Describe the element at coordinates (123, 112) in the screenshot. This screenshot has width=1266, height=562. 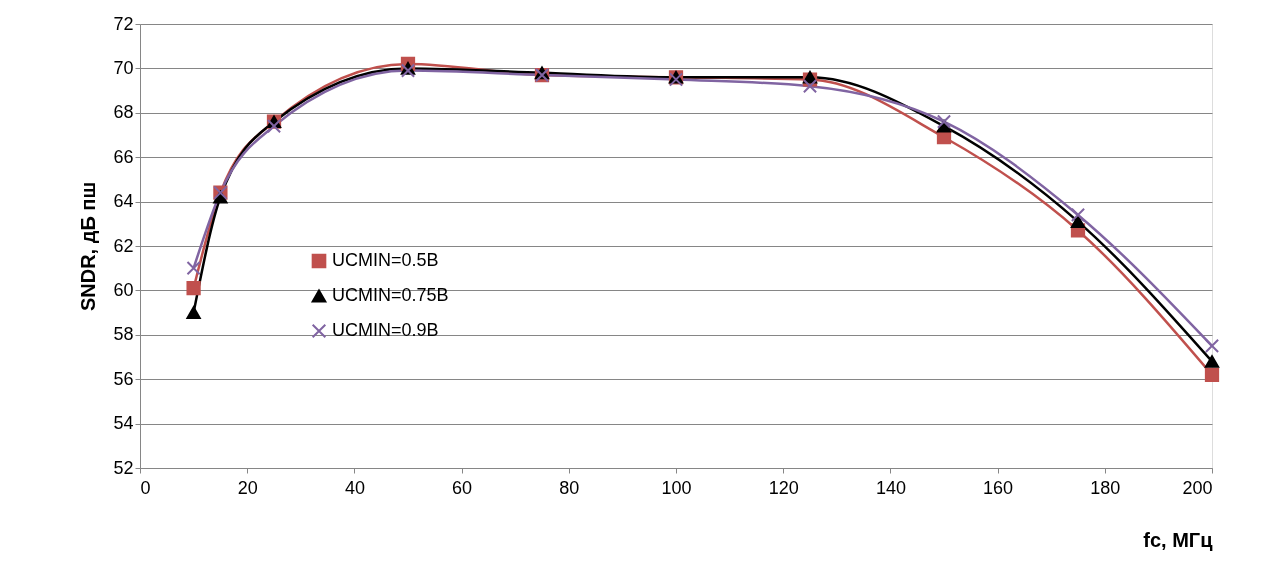
I see `y-tick-label: 68` at that location.